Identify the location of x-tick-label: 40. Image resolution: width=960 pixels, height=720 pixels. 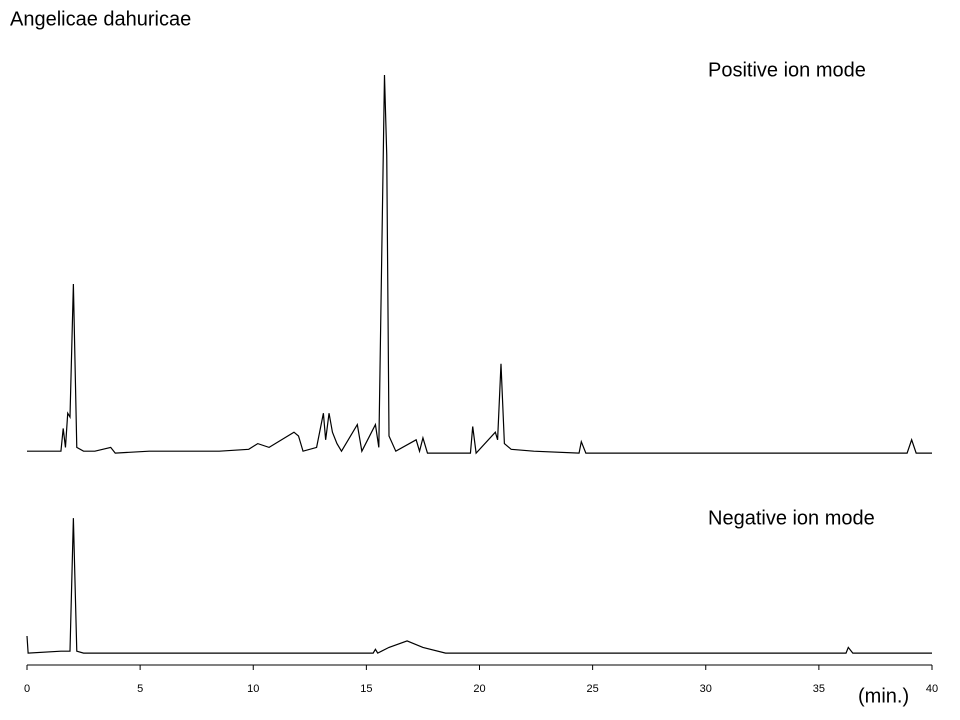
(932, 689).